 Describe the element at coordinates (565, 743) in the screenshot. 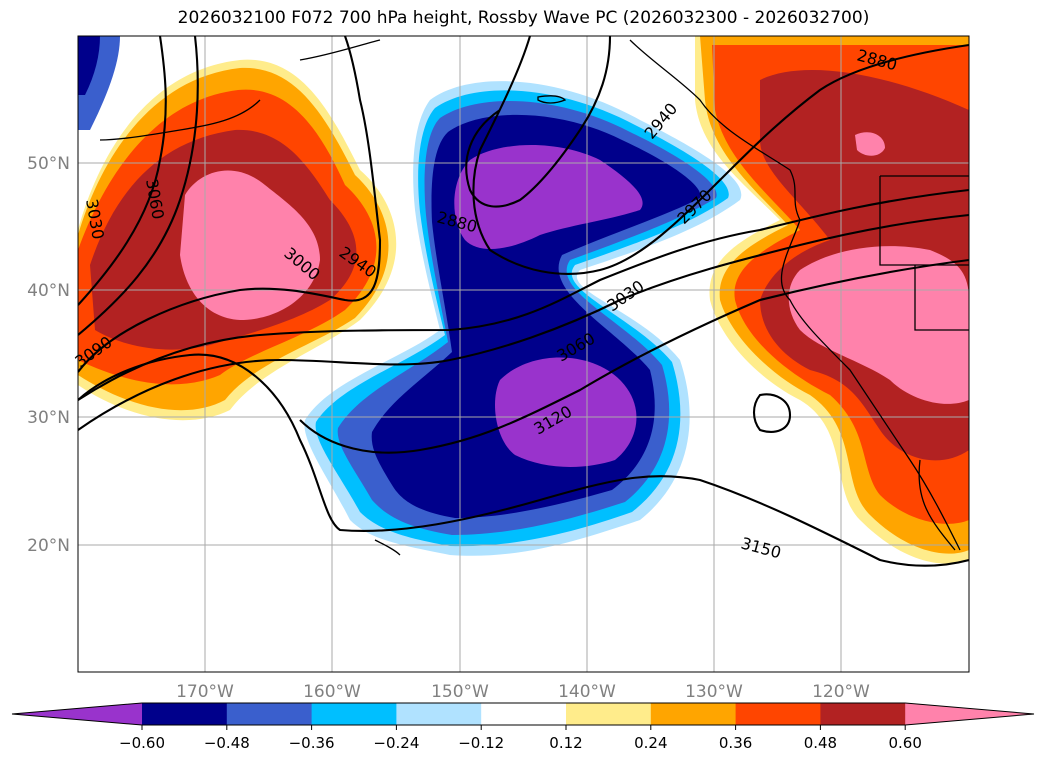

I see `colorbar-tick-label: 0.12` at that location.